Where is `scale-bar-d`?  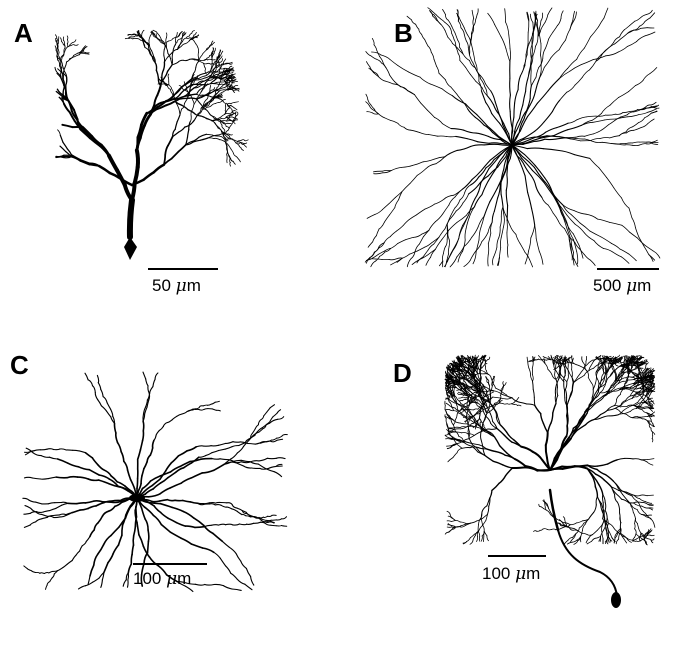
scale-bar-d is located at coordinates (517, 556).